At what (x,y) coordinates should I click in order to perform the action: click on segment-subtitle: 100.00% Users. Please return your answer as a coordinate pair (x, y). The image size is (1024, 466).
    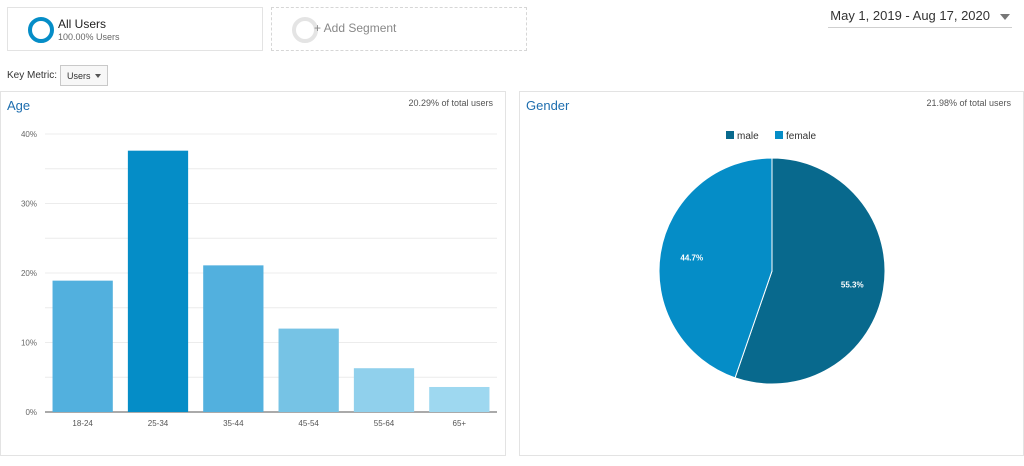
    Looking at the image, I should click on (89, 37).